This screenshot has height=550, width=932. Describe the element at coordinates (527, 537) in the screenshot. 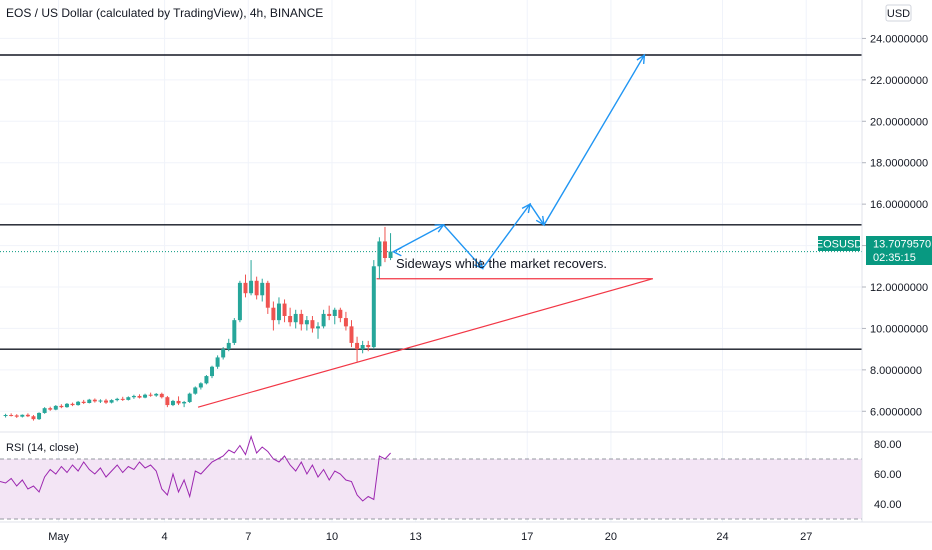

I see `x-tick-label: 17` at that location.